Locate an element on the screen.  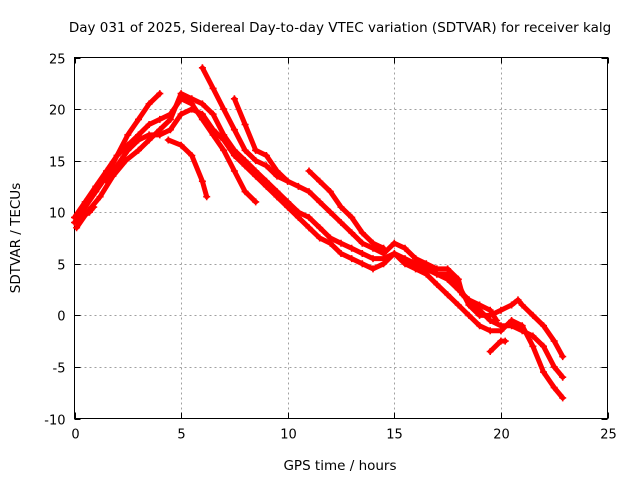
y-tick-label: 20 is located at coordinates (57, 111).